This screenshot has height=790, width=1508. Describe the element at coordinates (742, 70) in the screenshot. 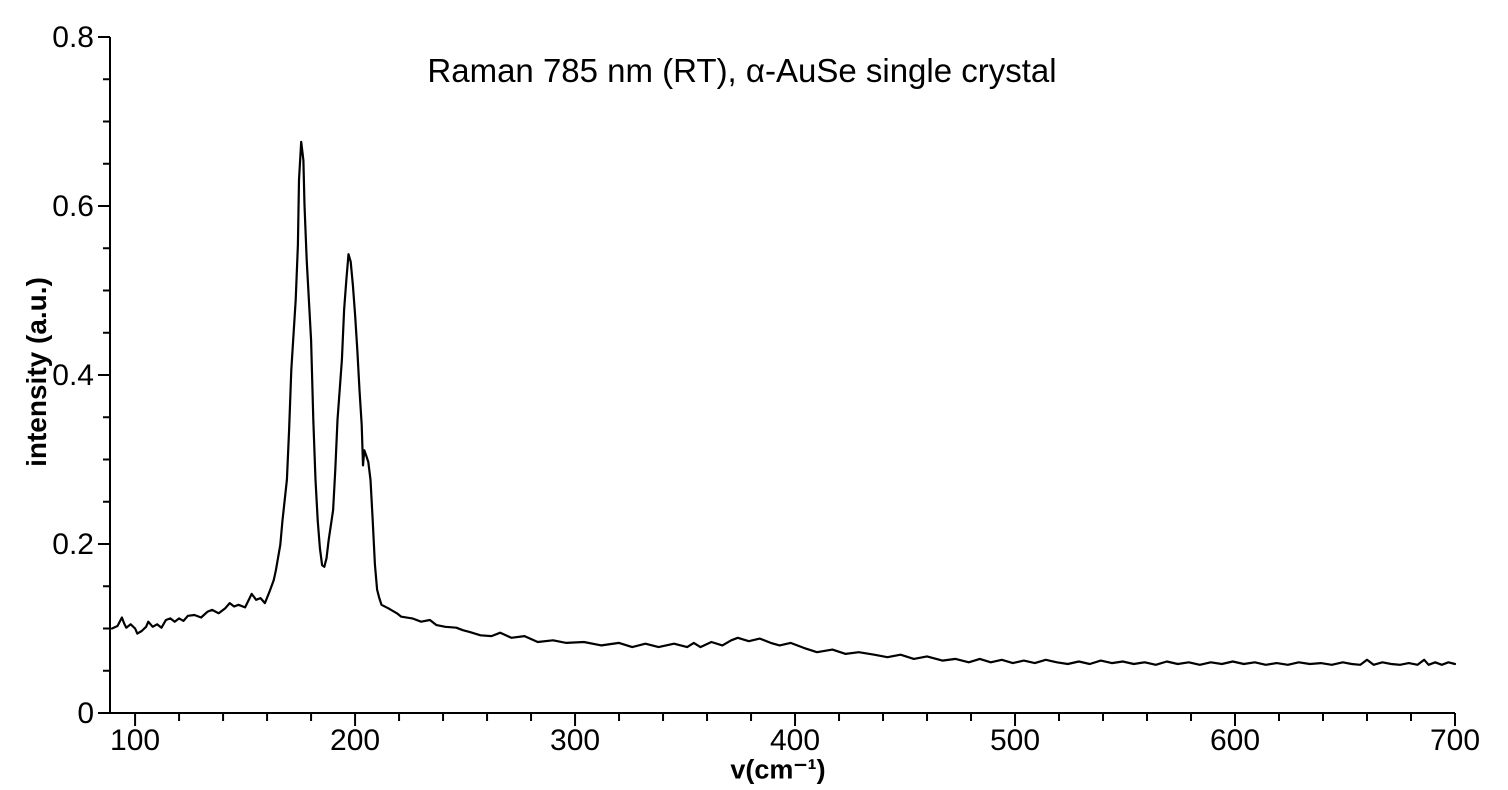

I see `chart-title: Raman 785 nm (RT), α-AuSe single crystal` at that location.